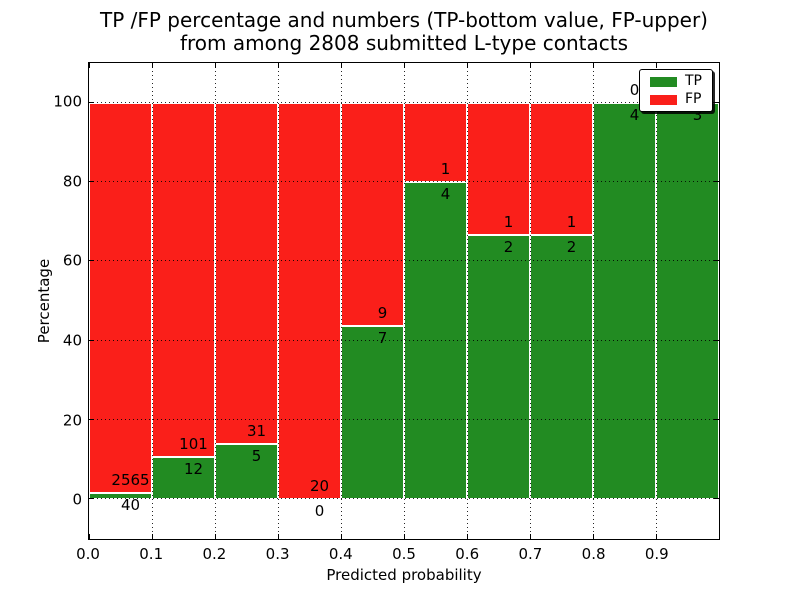  Describe the element at coordinates (319, 486) in the screenshot. I see `fp-count-label: 20` at that location.